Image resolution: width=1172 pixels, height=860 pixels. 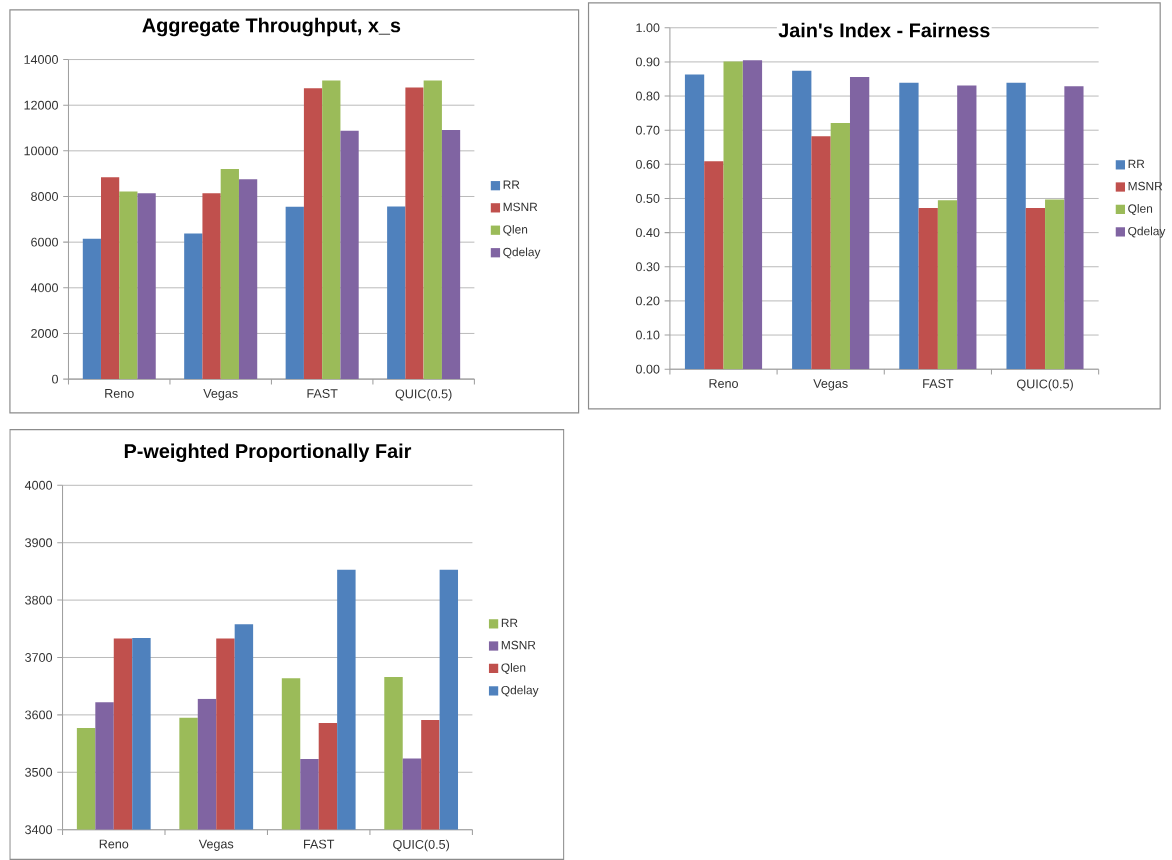 I want to click on y-tick-label: 3700, so click(x=39, y=657).